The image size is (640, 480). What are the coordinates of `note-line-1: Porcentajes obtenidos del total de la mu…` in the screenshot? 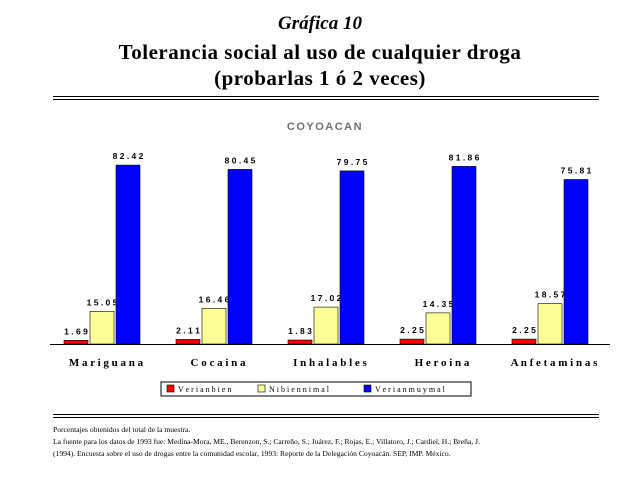 It's located at (122, 429).